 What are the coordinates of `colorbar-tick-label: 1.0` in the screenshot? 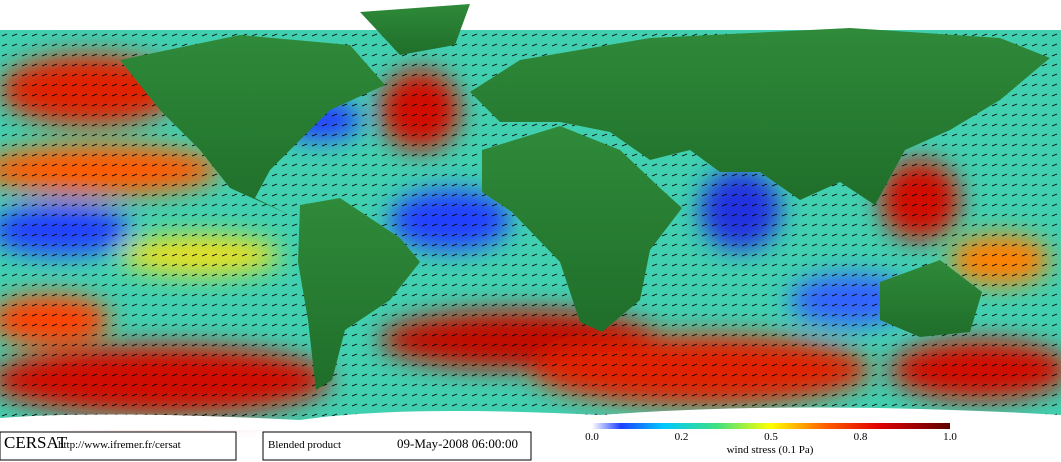 It's located at (950, 437).